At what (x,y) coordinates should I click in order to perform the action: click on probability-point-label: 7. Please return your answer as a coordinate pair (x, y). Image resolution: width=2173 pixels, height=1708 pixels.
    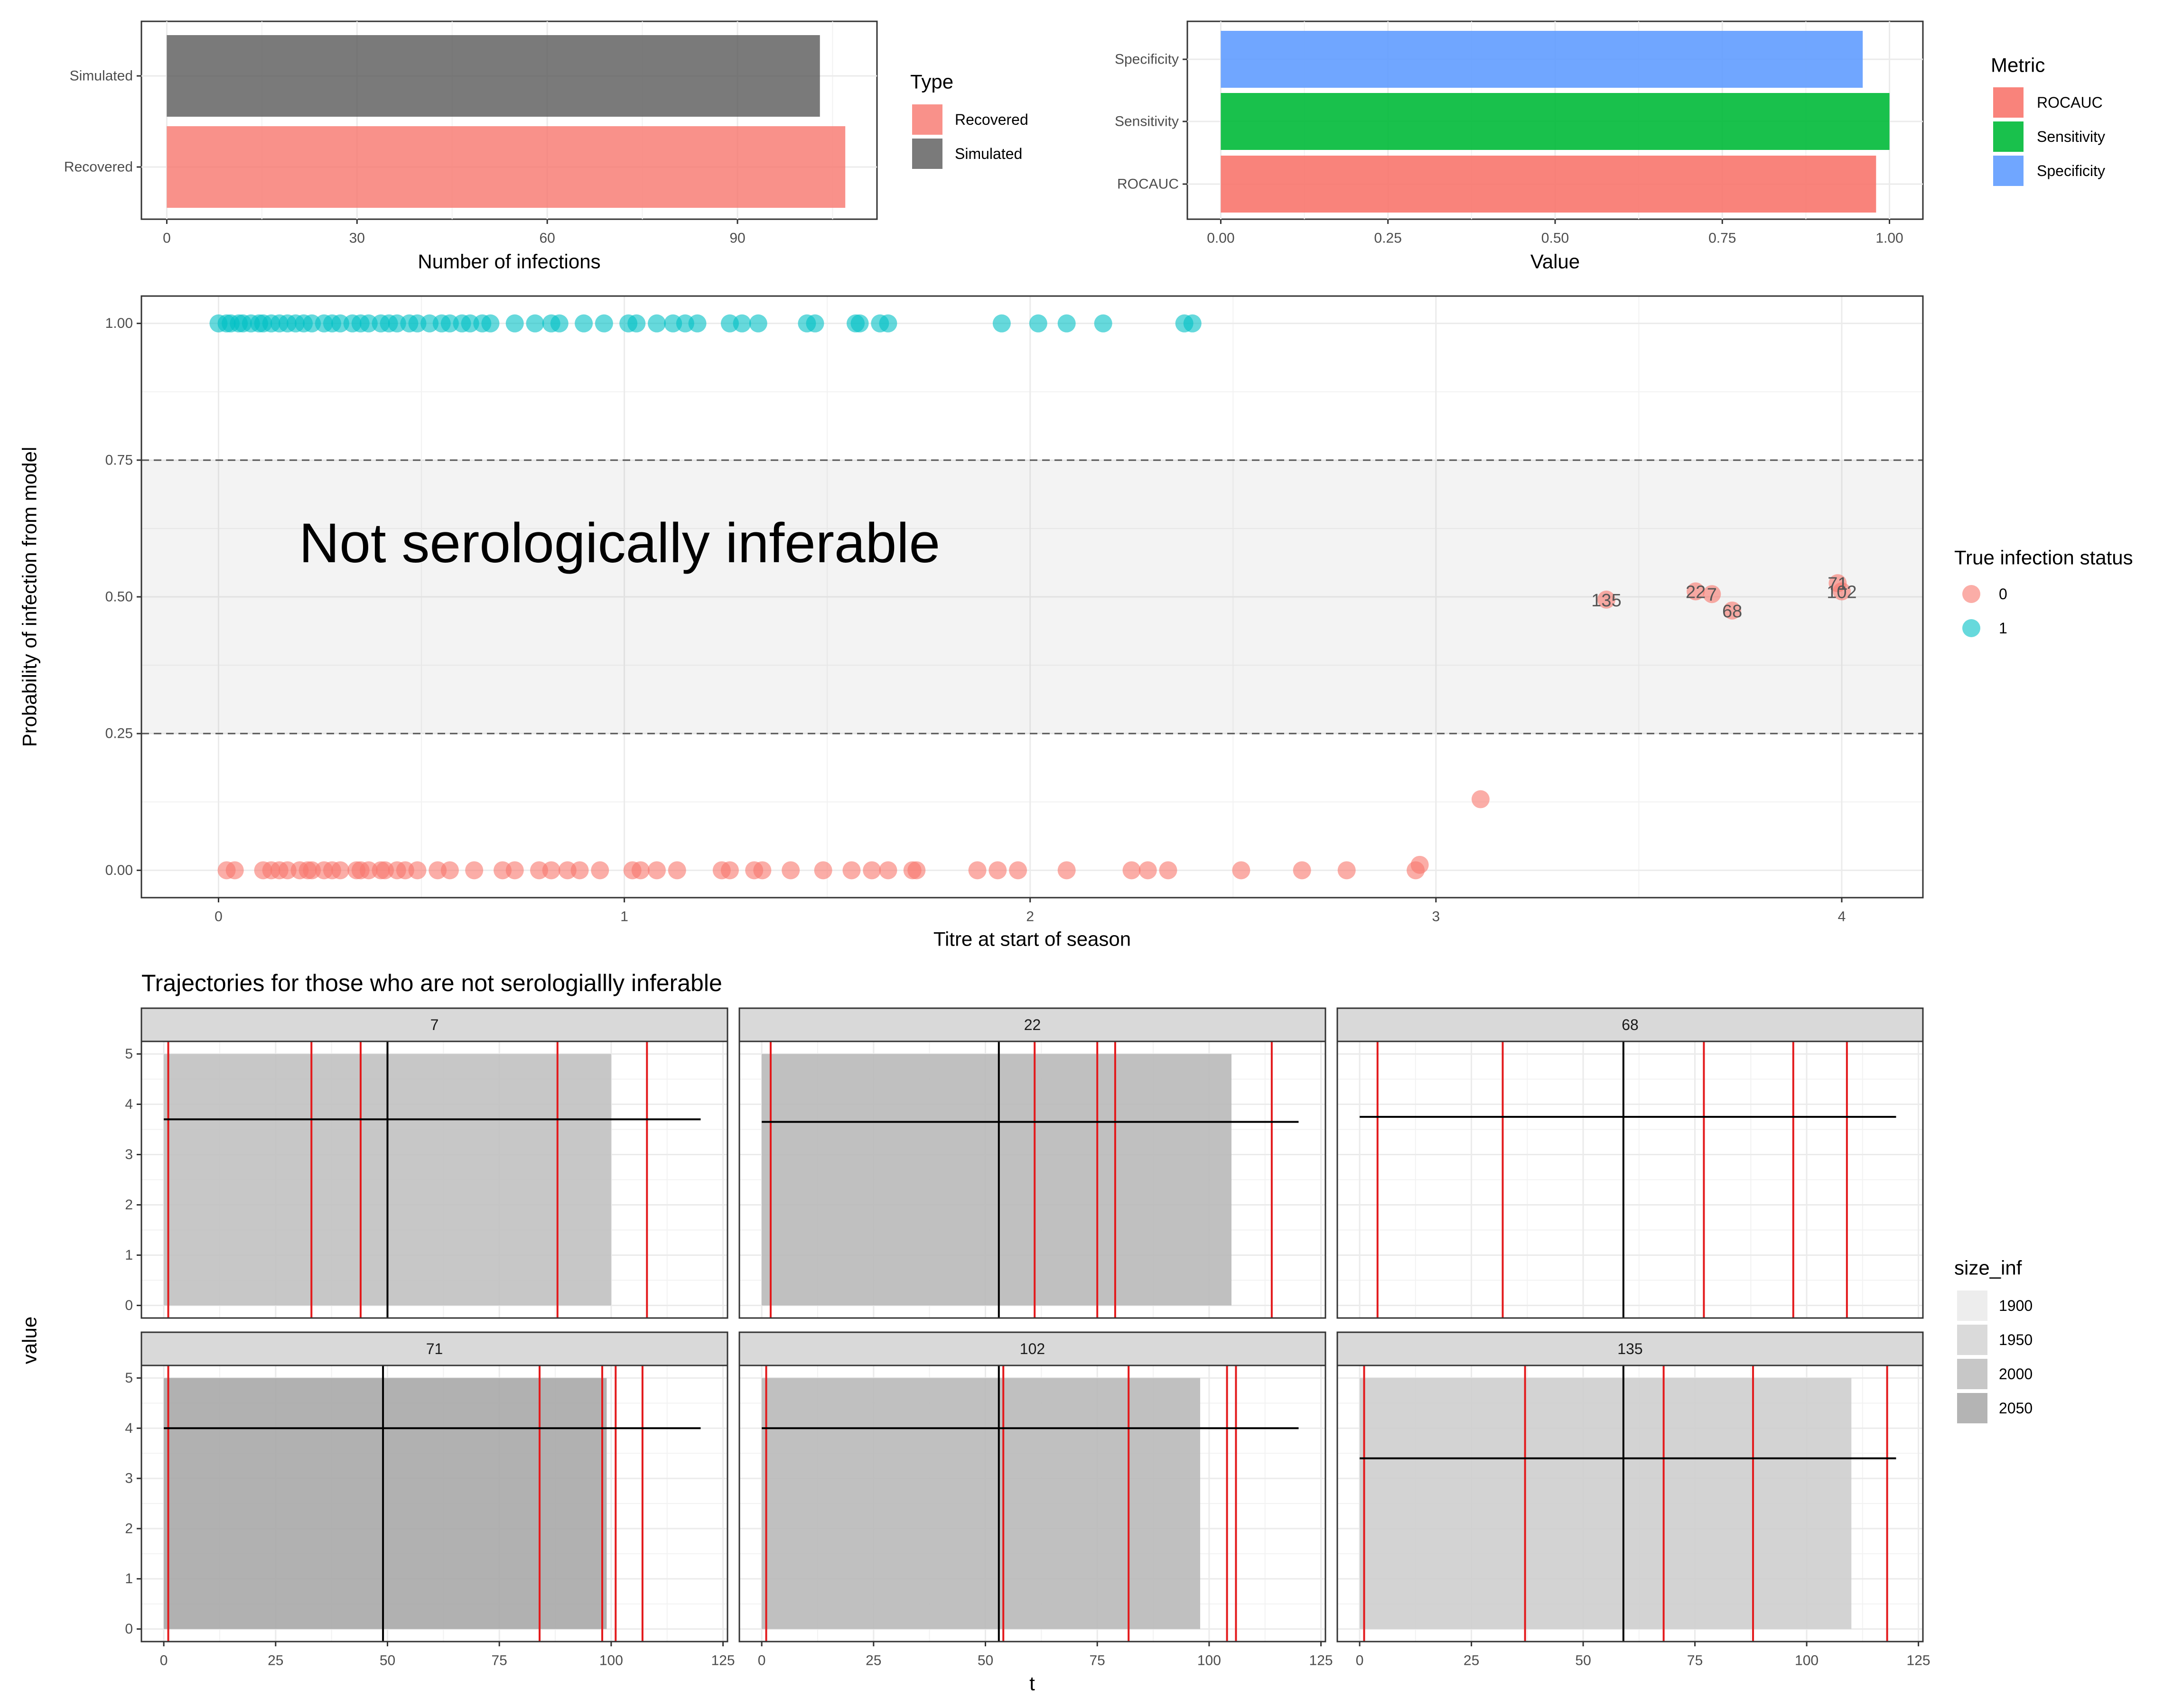
    Looking at the image, I should click on (1712, 595).